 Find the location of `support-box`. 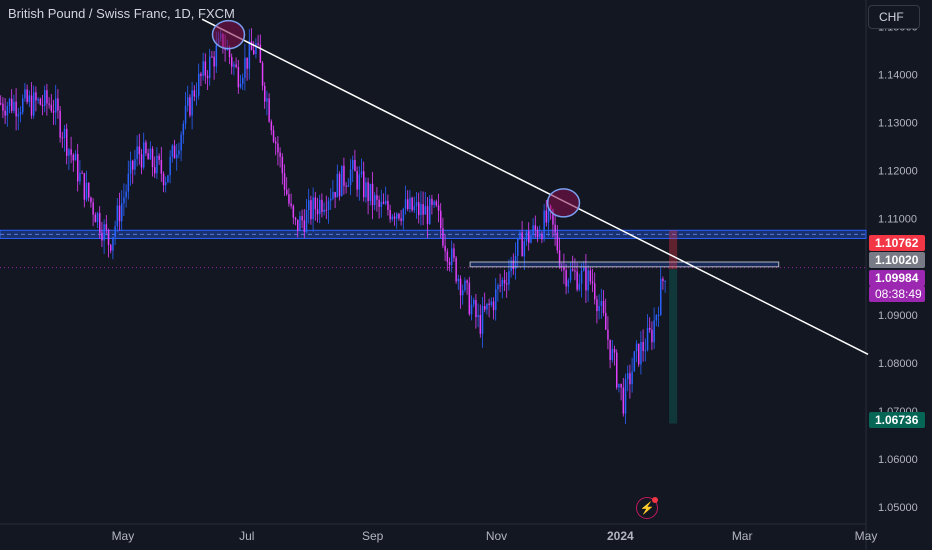

support-box is located at coordinates (624, 264).